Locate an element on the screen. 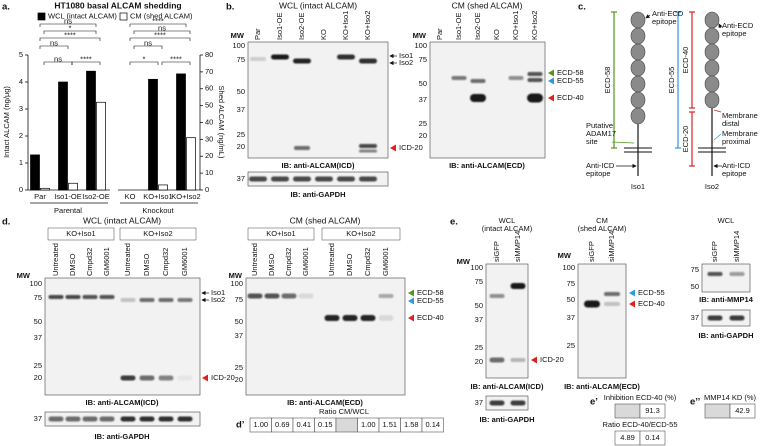  table-value: 1.51 is located at coordinates (389, 424).